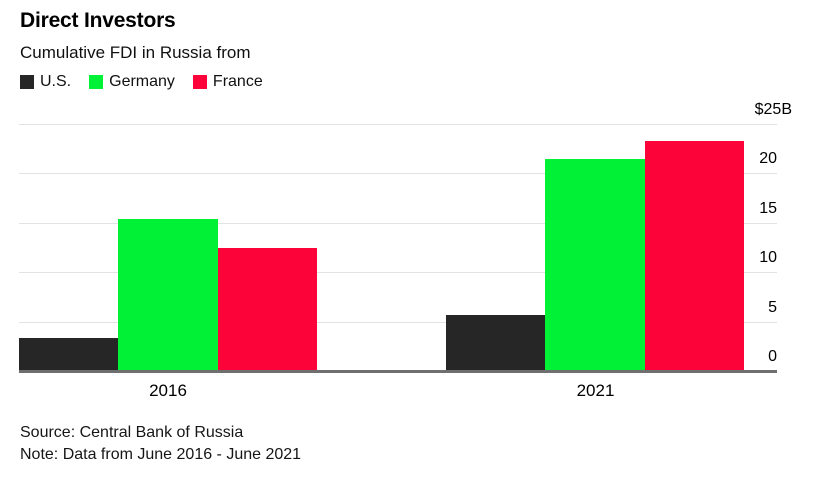 The height and width of the screenshot is (477, 822). What do you see at coordinates (772, 307) in the screenshot?
I see `y-tick-label: 5` at bounding box center [772, 307].